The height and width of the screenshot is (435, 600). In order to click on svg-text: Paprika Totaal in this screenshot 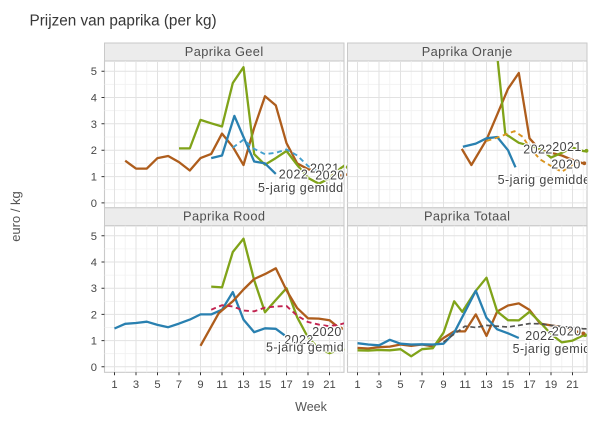, I will do `click(467, 216)`.